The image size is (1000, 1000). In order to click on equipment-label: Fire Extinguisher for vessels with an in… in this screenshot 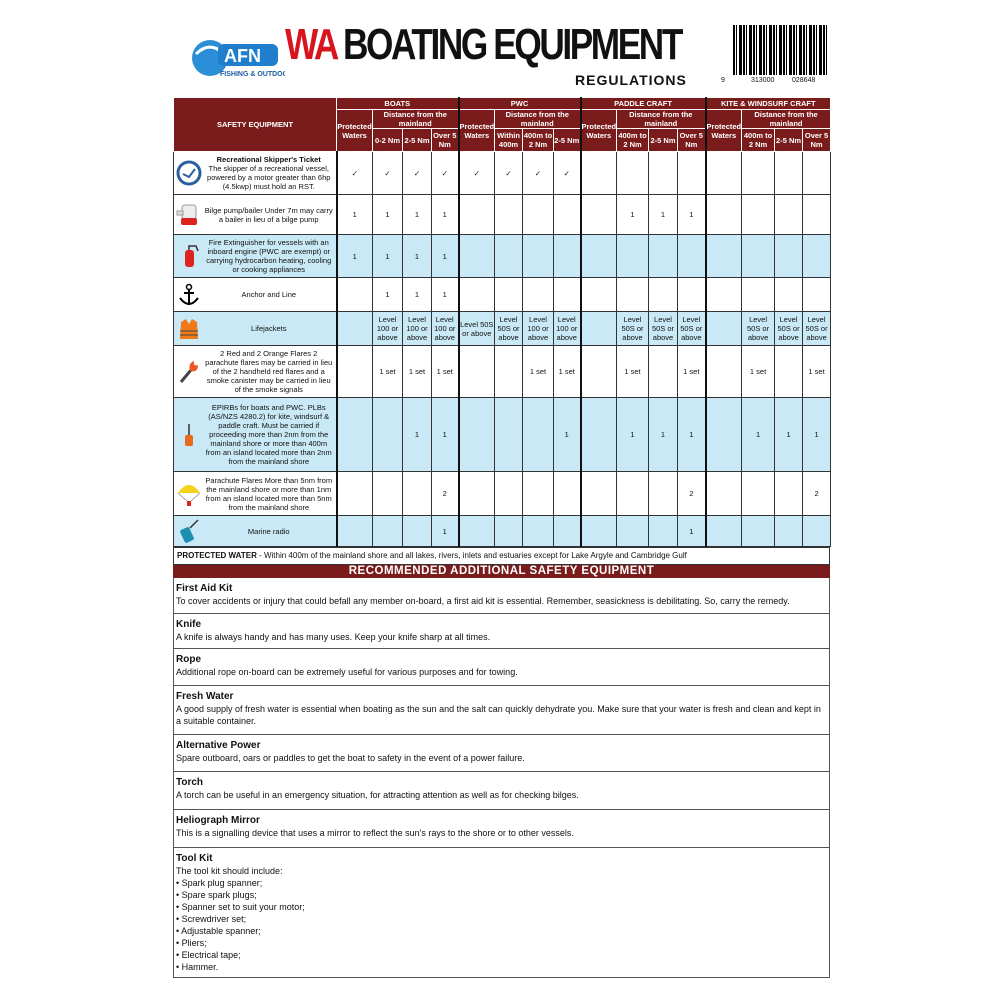, I will do `click(255, 256)`.